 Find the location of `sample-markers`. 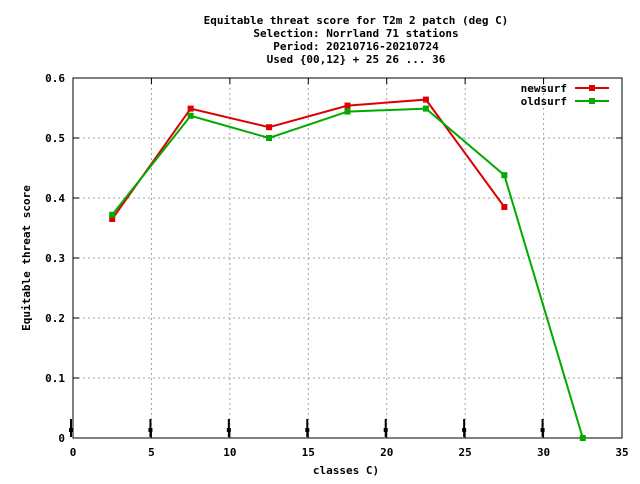

sample-markers is located at coordinates (307, 428).